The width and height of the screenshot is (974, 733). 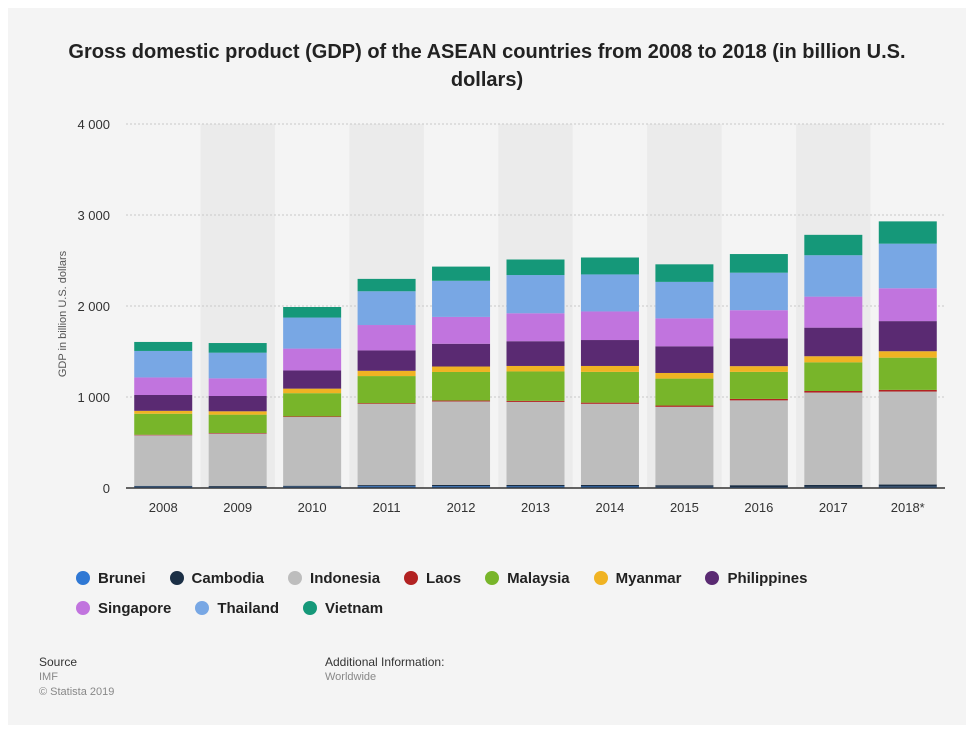 I want to click on bar-vietnam-2013, so click(x=535, y=267).